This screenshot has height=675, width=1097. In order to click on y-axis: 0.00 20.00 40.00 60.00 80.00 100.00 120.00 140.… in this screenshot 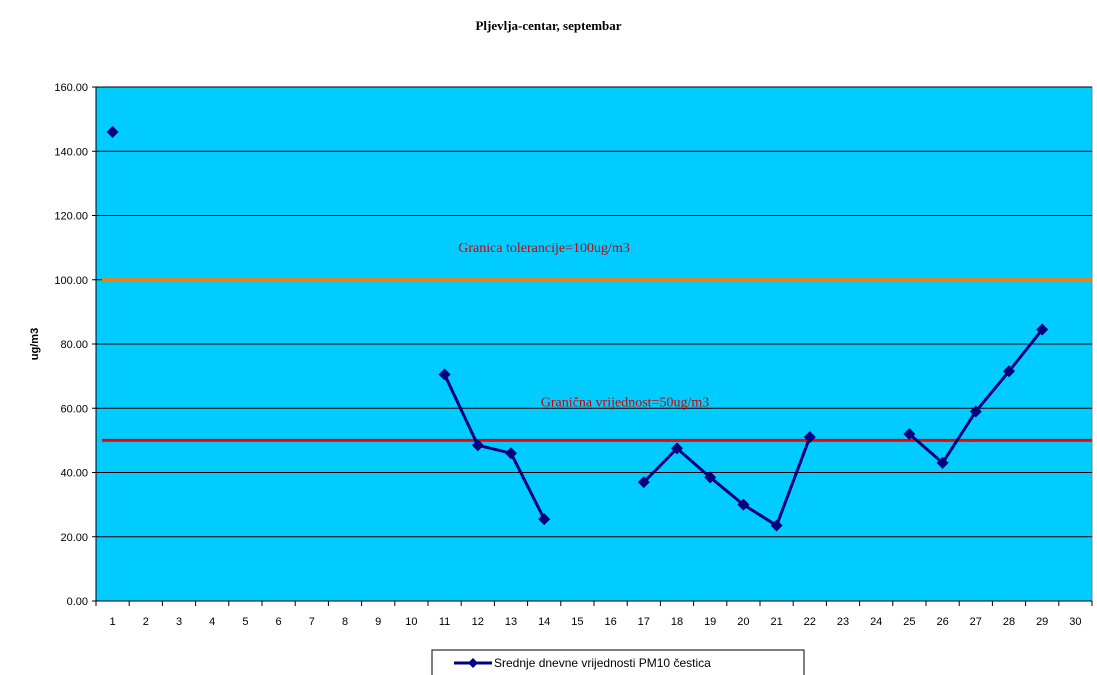, I will do `click(75, 345)`.